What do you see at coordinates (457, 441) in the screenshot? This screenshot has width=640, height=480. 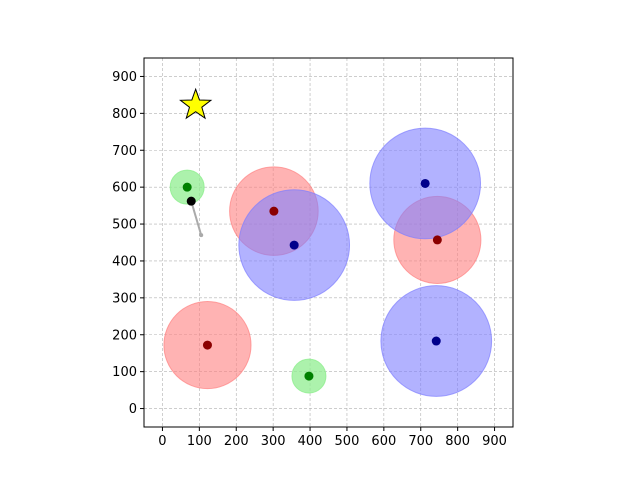 I see `x-tick-label: 800` at bounding box center [457, 441].